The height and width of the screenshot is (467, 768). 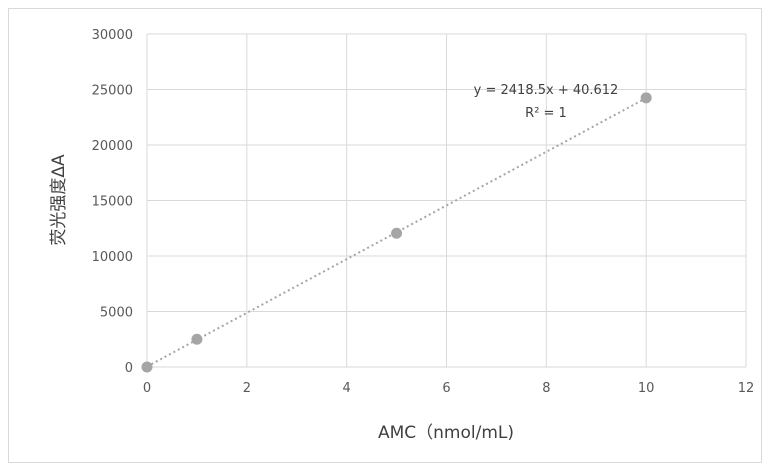 I want to click on y-tick-label-4: 20000, so click(x=112, y=146).